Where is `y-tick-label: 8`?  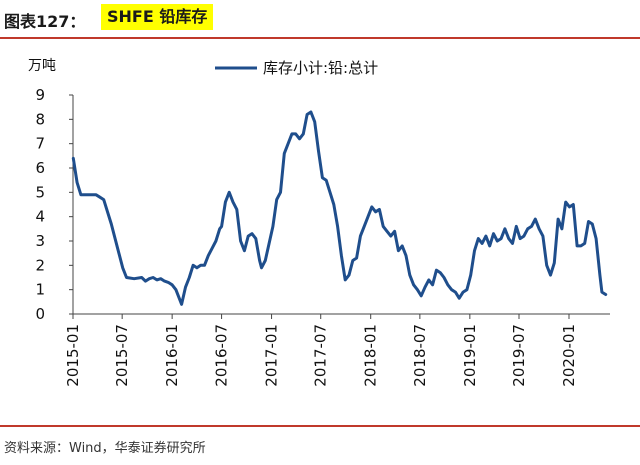
y-tick-label: 8 is located at coordinates (40, 119).